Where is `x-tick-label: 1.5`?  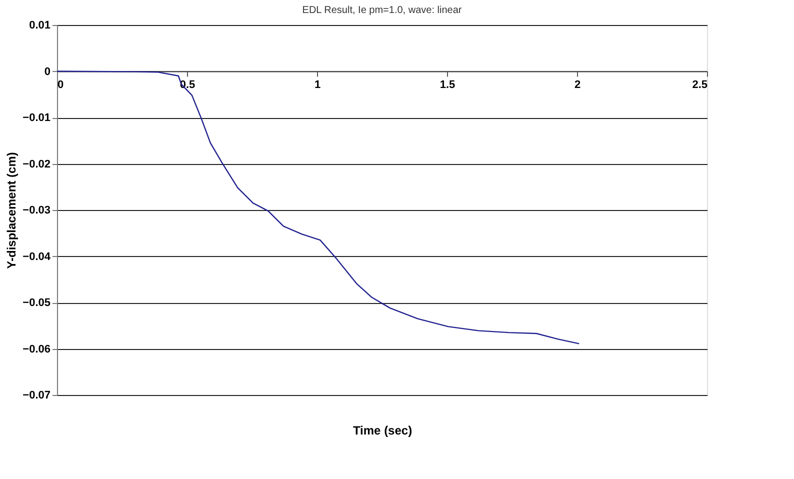
x-tick-label: 1.5 is located at coordinates (448, 84).